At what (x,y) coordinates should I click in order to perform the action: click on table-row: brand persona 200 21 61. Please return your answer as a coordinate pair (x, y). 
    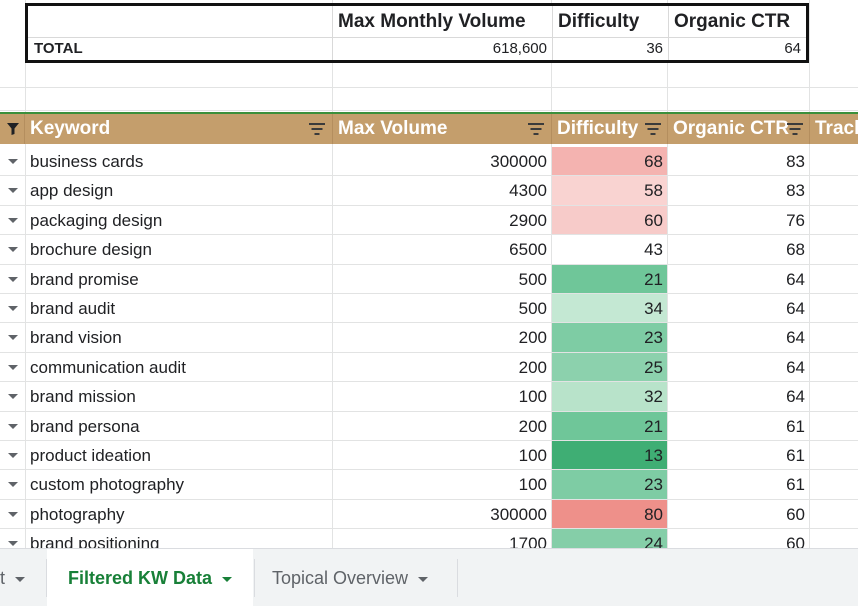
    Looking at the image, I should click on (429, 426).